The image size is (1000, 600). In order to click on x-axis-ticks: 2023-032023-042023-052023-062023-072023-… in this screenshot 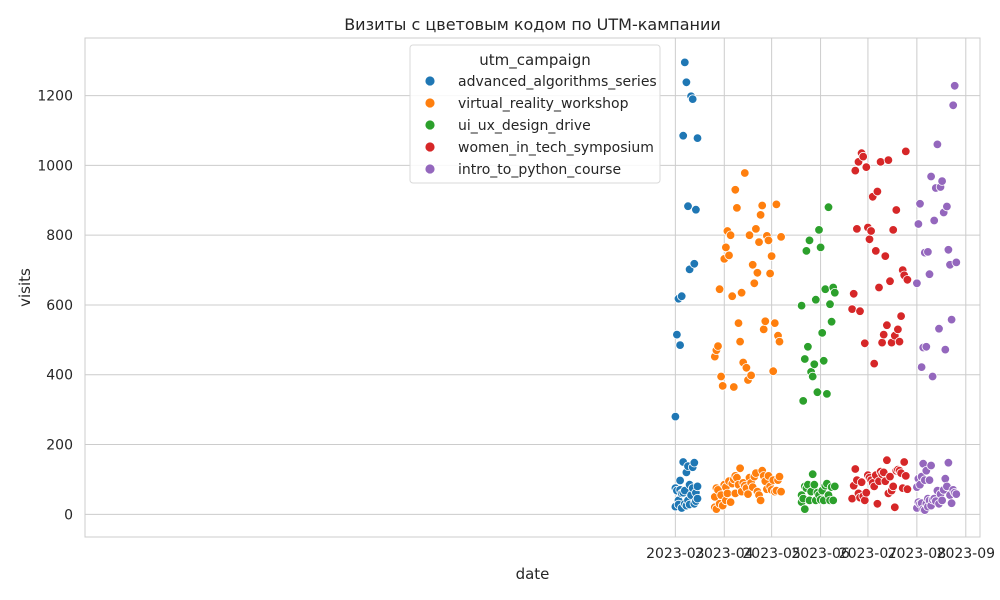, I will do `click(820, 554)`.